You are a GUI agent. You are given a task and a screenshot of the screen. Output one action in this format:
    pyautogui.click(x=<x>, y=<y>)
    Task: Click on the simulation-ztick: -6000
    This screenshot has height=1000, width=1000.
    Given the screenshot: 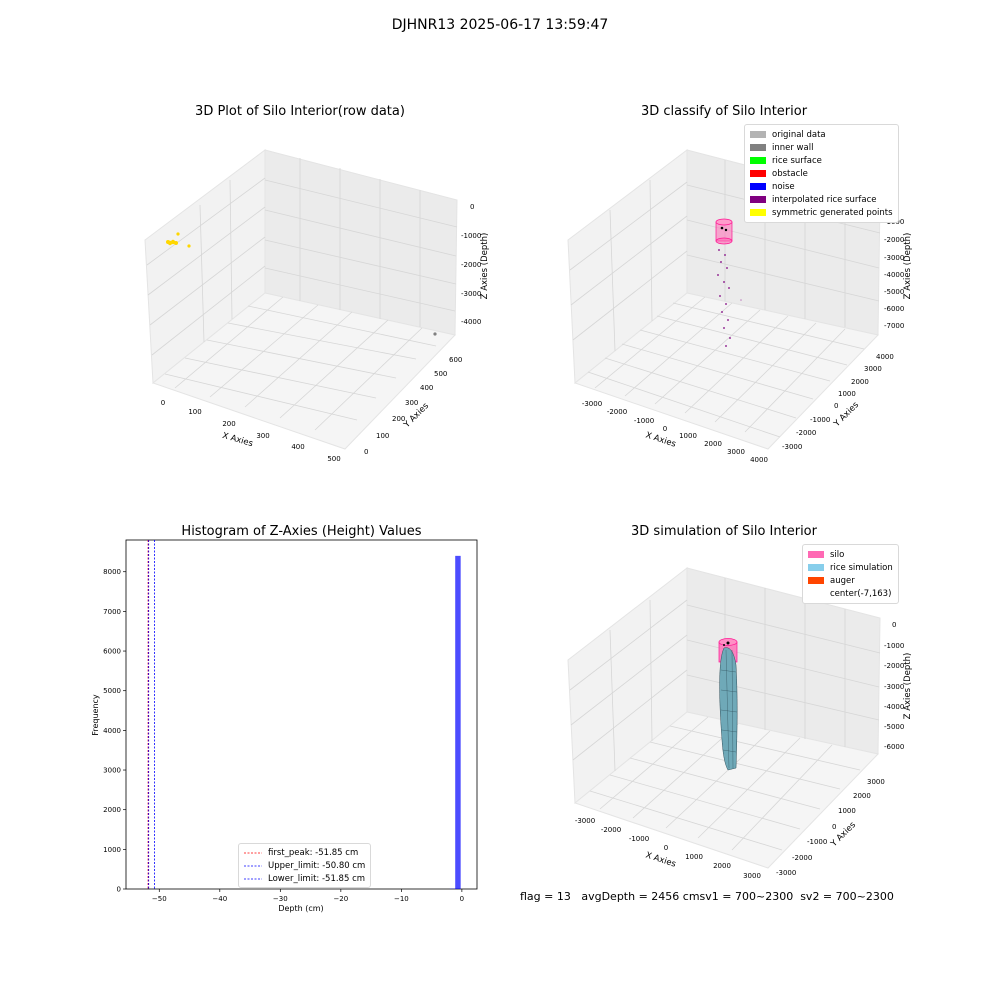 What is the action you would take?
    pyautogui.click(x=894, y=747)
    